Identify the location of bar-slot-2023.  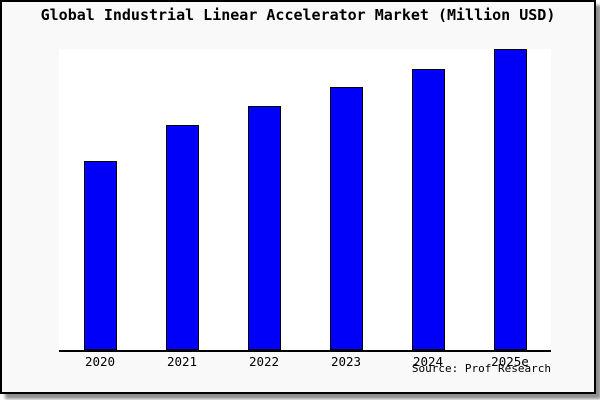
(346, 199).